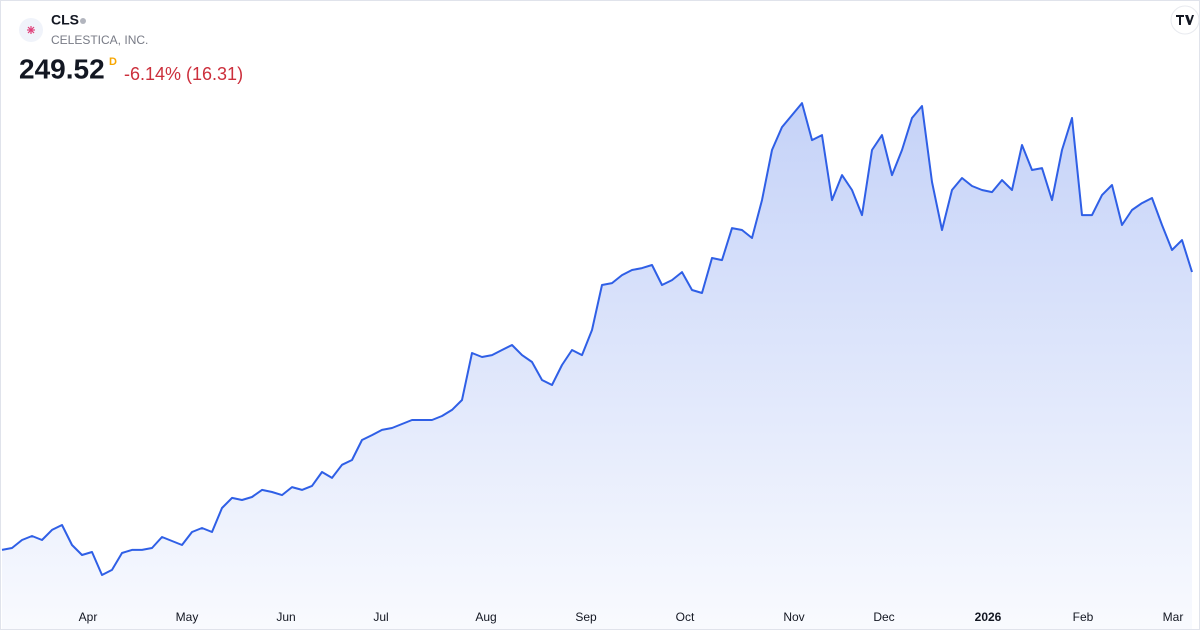 The image size is (1200, 630). Describe the element at coordinates (485, 617) in the screenshot. I see `x-tick-label: Aug` at that location.